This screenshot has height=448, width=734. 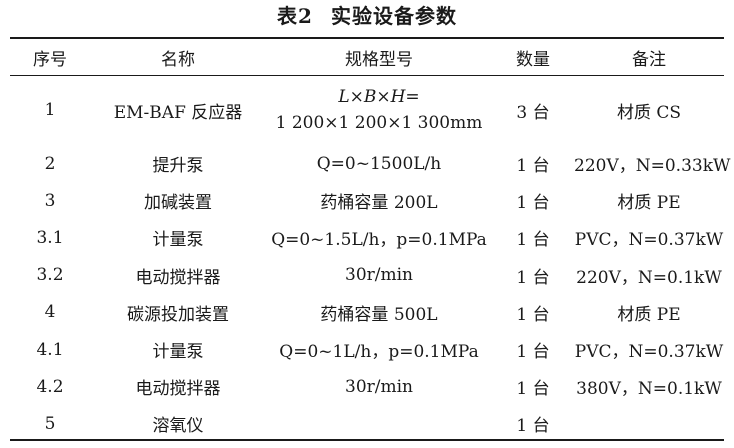 What do you see at coordinates (379, 203) in the screenshot?
I see `cell-spec: 药桶容量 200L` at bounding box center [379, 203].